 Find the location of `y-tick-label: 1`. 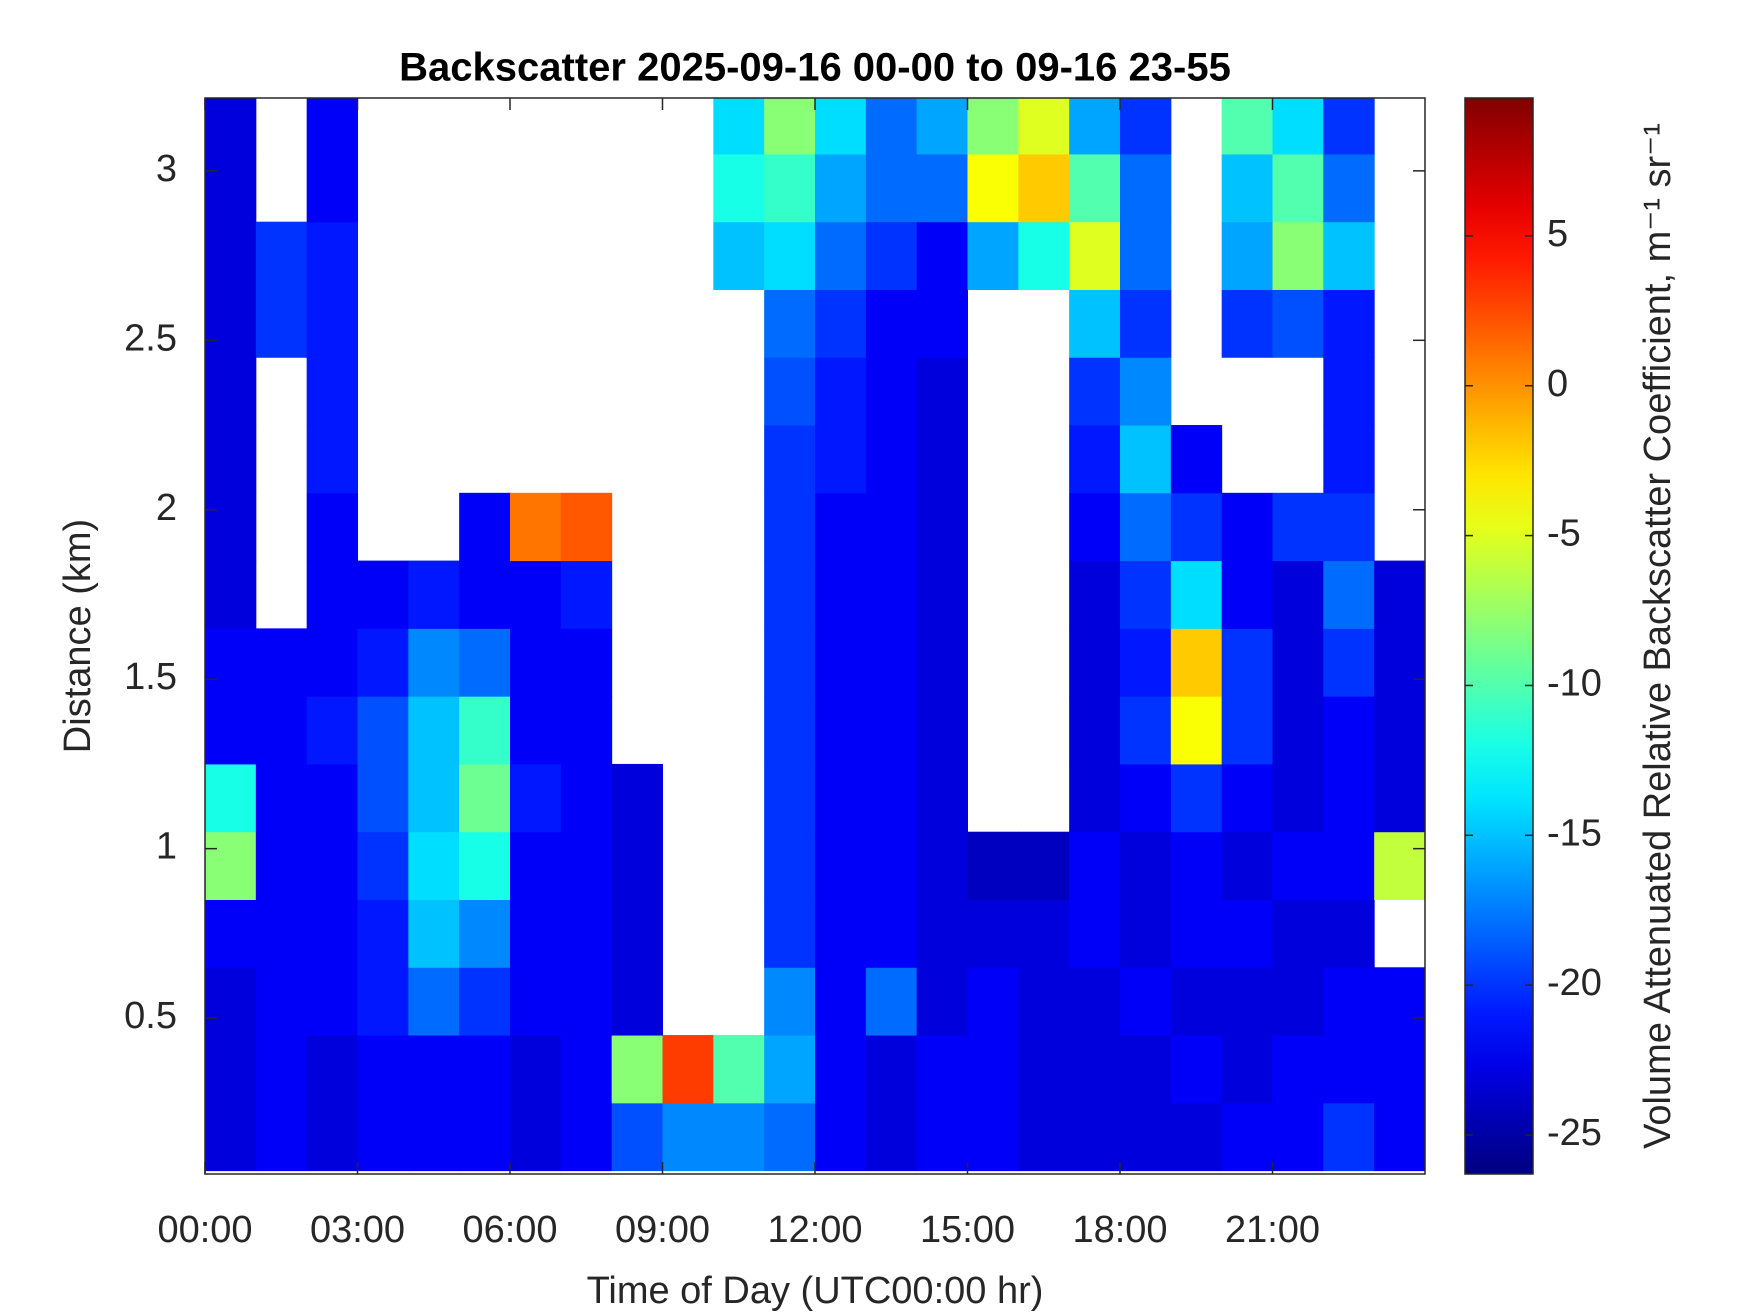

y-tick-label: 1 is located at coordinates (166, 847).